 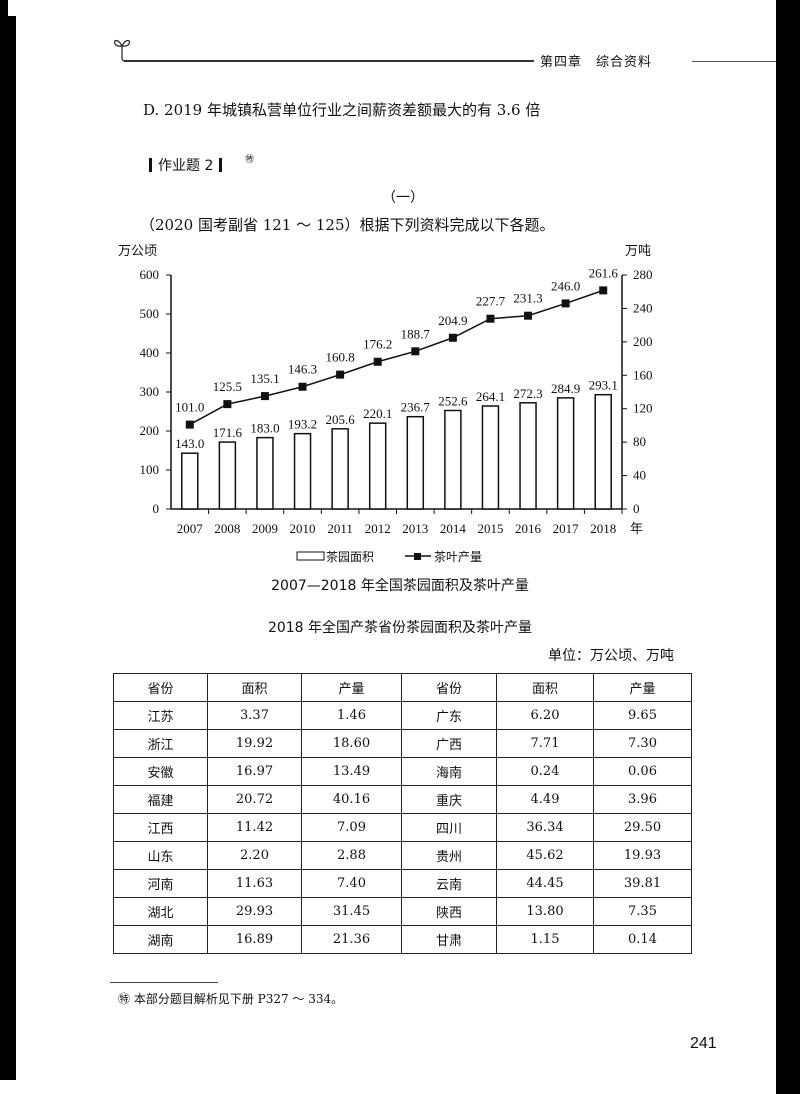 What do you see at coordinates (642, 939) in the screenshot?
I see `table-cell: 0.14` at bounding box center [642, 939].